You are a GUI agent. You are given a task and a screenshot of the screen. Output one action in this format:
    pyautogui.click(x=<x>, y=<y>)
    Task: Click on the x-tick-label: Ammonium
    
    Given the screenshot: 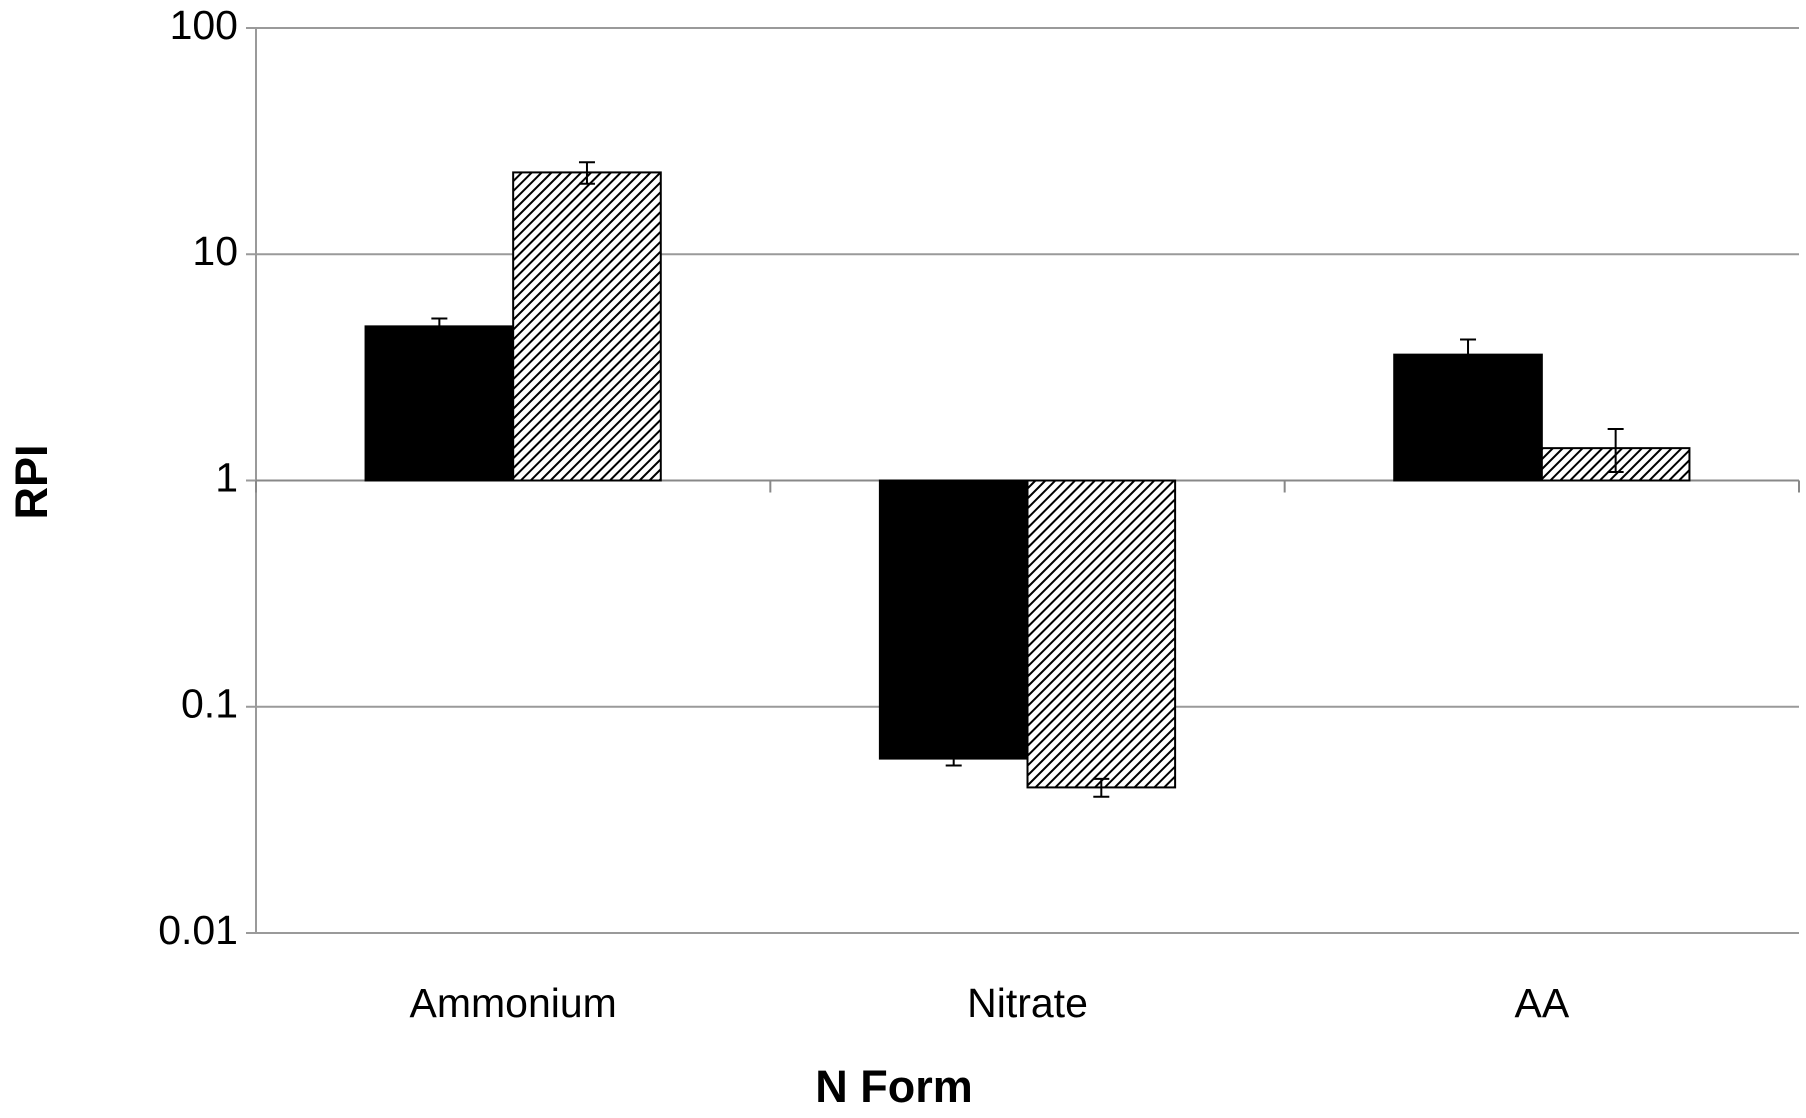 What is the action you would take?
    pyautogui.click(x=513, y=1003)
    